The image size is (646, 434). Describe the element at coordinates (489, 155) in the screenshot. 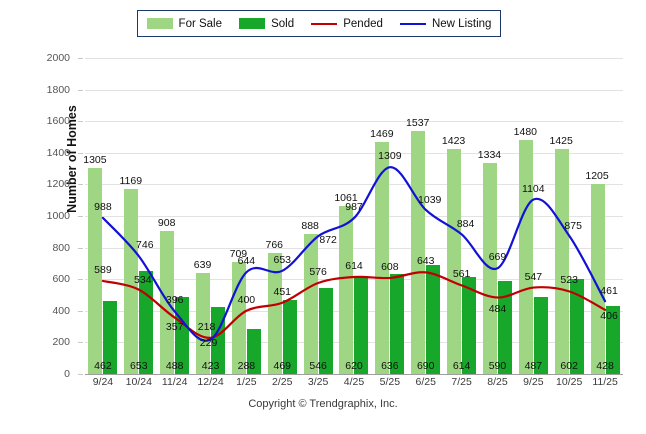

I see `bar-value-for-sale: 1334` at that location.